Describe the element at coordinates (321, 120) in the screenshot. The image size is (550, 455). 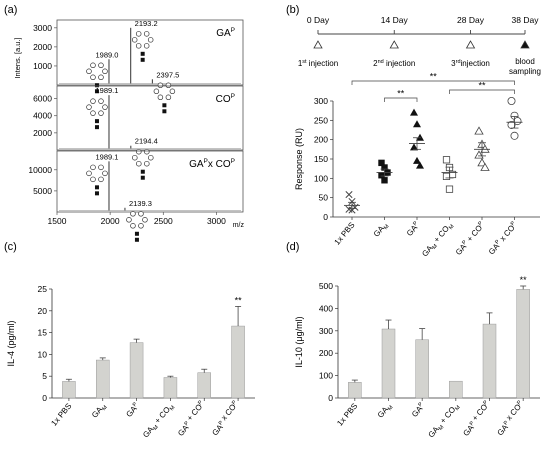
I see `y-tick-label: 250` at that location.